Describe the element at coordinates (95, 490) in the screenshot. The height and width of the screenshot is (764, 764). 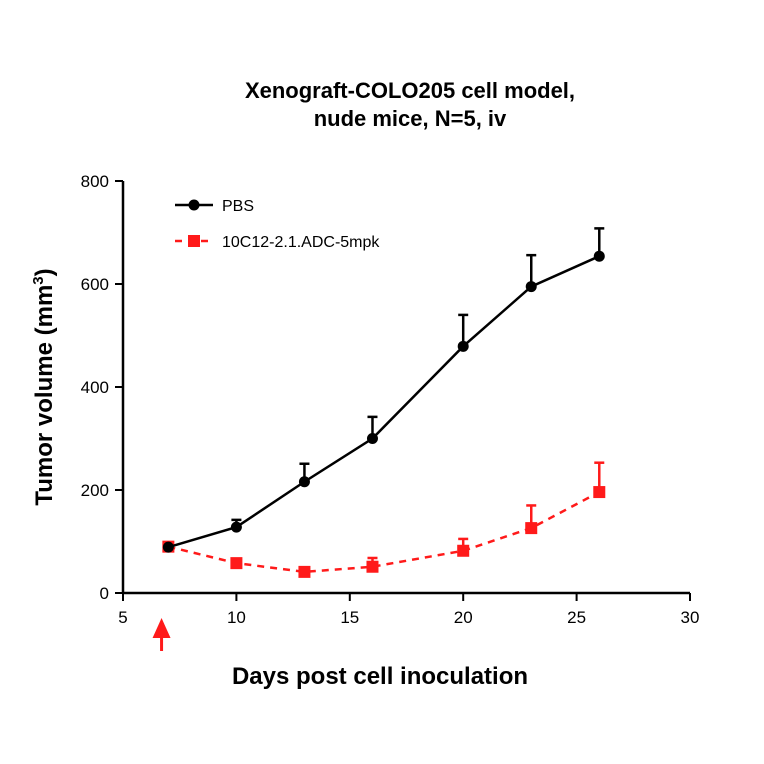
I see `y-tick-label: 200` at that location.